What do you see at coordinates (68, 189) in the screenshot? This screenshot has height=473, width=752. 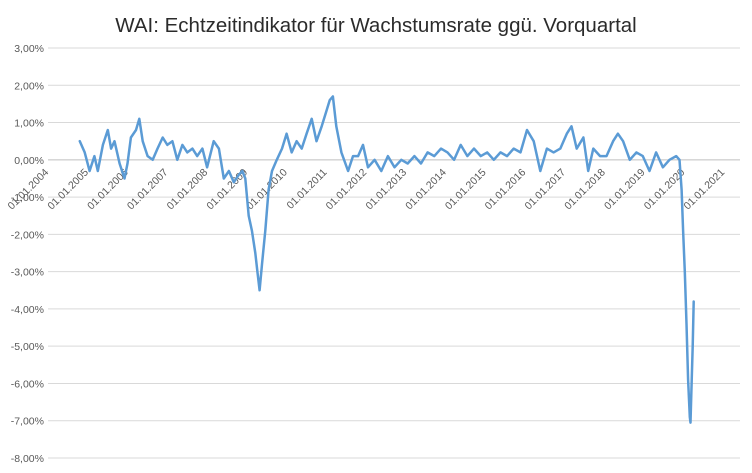 I see `x-tick-label: 01.01.2005` at bounding box center [68, 189].